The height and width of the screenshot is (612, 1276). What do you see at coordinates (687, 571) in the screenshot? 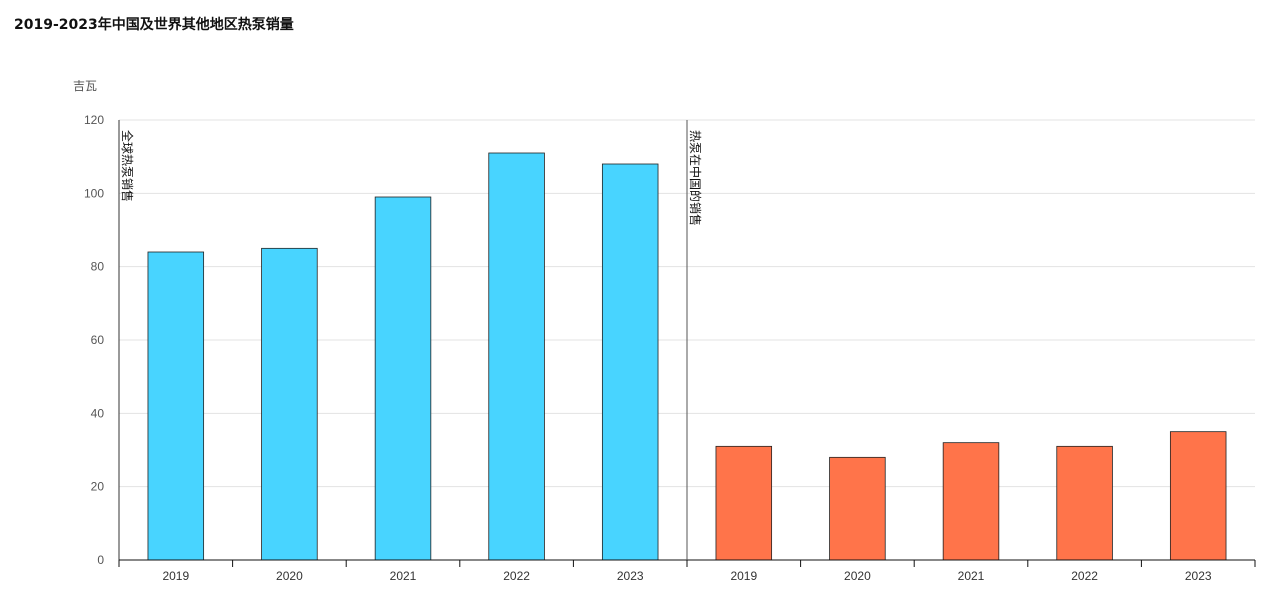
I see `x-axis: 2019 2020 2021 2022 2023 2019 2020 2021 2022 2023` at bounding box center [687, 571].